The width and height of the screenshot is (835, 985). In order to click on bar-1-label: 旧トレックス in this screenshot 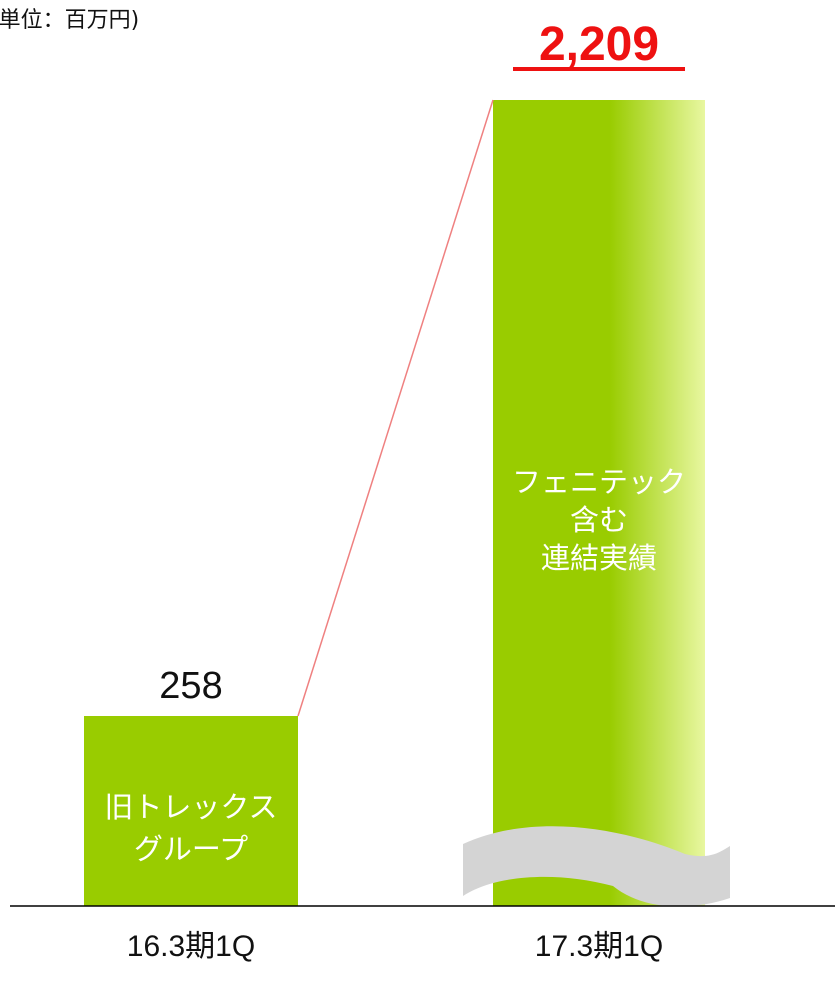, I will do `click(190, 807)`.